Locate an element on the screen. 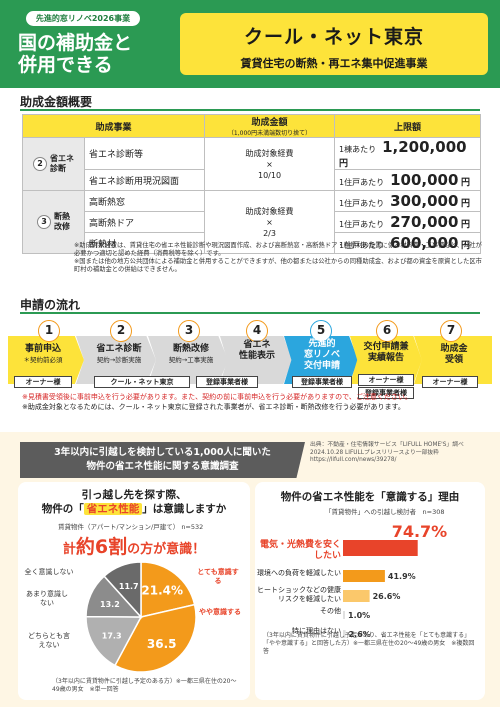 Image resolution: width=500 pixels, height=707 pixels. bar-cost is located at coordinates (380, 548).